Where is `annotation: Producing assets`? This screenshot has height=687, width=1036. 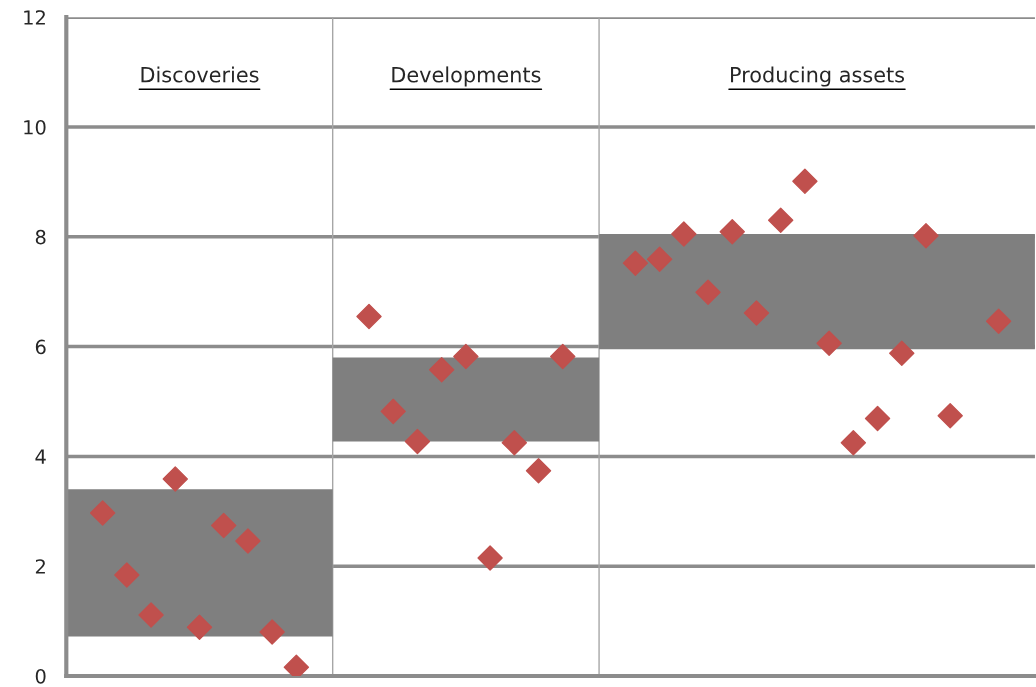
annotation: Producing assets is located at coordinates (818, 76).